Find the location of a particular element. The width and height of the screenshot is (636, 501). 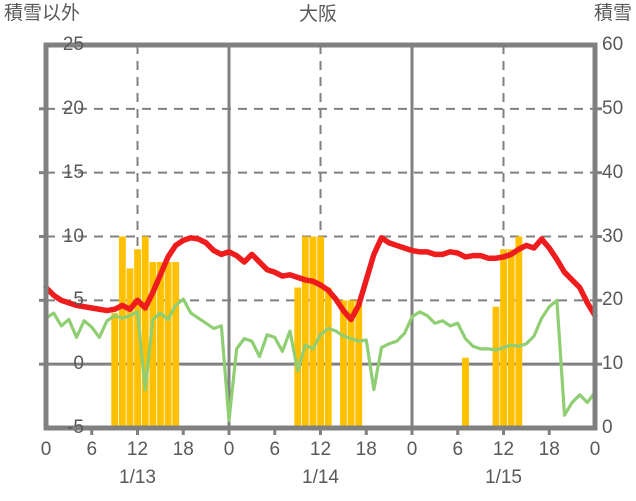

y-axis-tick-label: 5 is located at coordinates (78, 300).